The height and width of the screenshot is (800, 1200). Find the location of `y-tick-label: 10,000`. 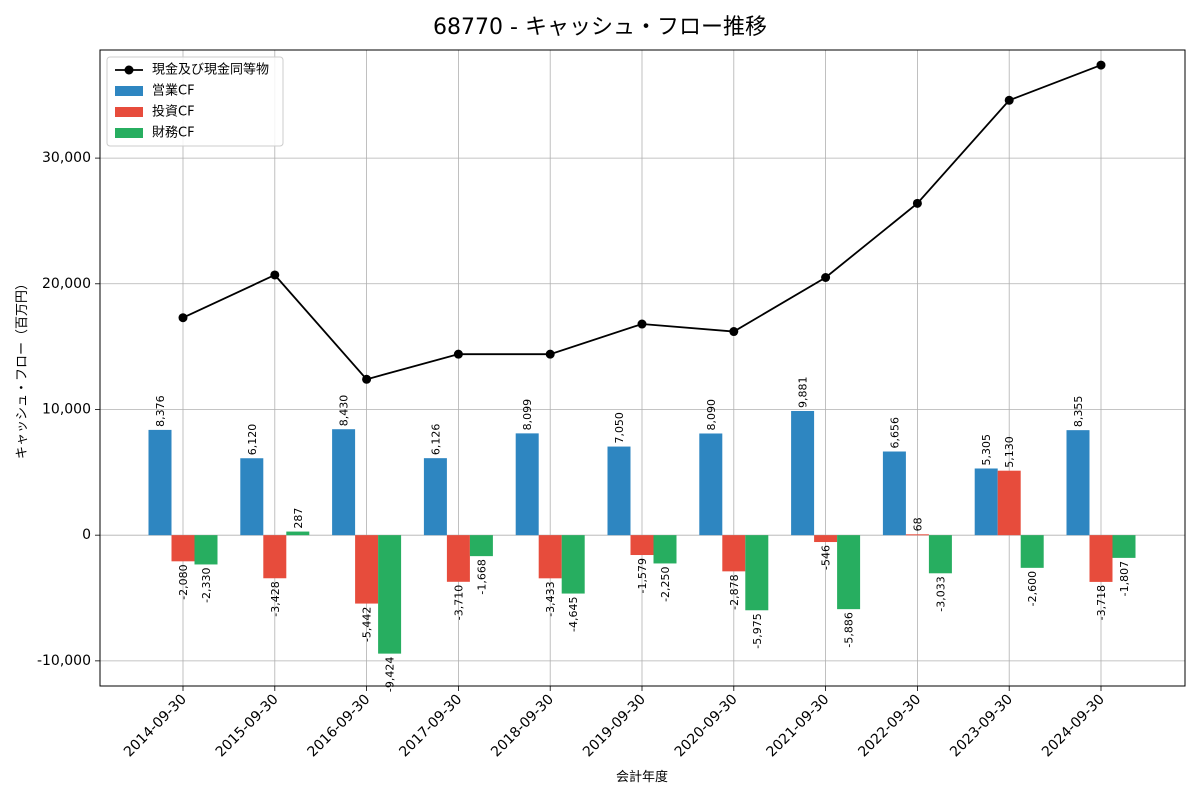

y-tick-label: 10,000 is located at coordinates (66, 409).